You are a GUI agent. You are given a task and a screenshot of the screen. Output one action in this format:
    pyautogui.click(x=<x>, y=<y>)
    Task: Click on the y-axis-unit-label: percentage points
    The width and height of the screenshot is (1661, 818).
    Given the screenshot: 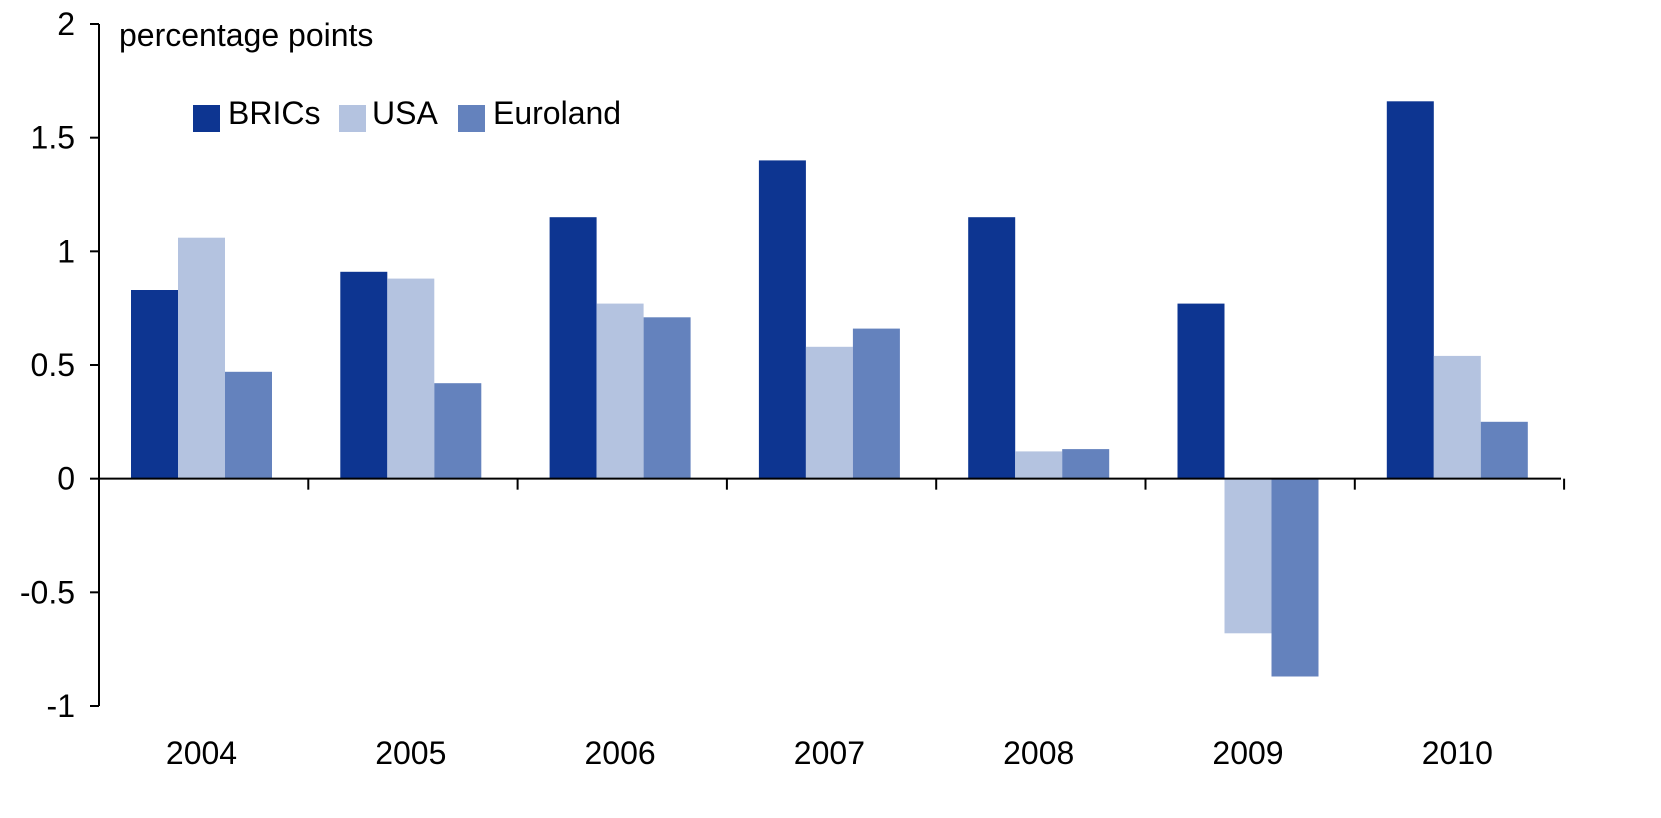 What is the action you would take?
    pyautogui.click(x=246, y=35)
    